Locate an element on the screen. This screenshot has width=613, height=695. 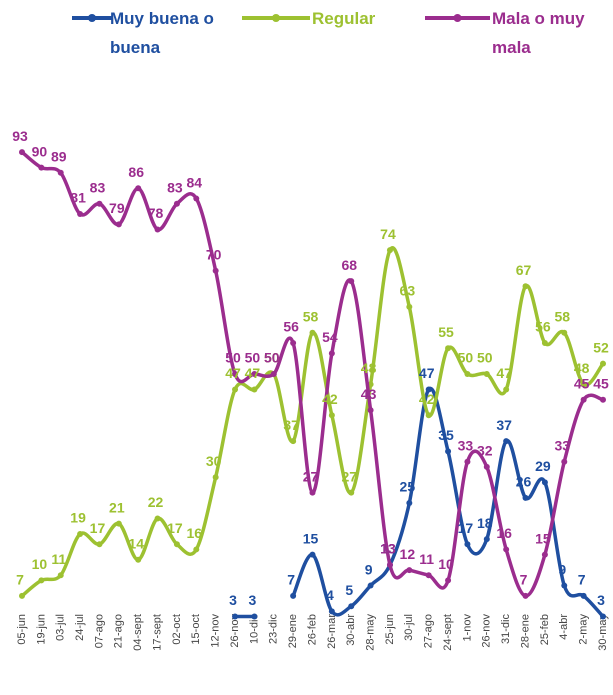
legend-label: Regular is located at coordinates (344, 18).